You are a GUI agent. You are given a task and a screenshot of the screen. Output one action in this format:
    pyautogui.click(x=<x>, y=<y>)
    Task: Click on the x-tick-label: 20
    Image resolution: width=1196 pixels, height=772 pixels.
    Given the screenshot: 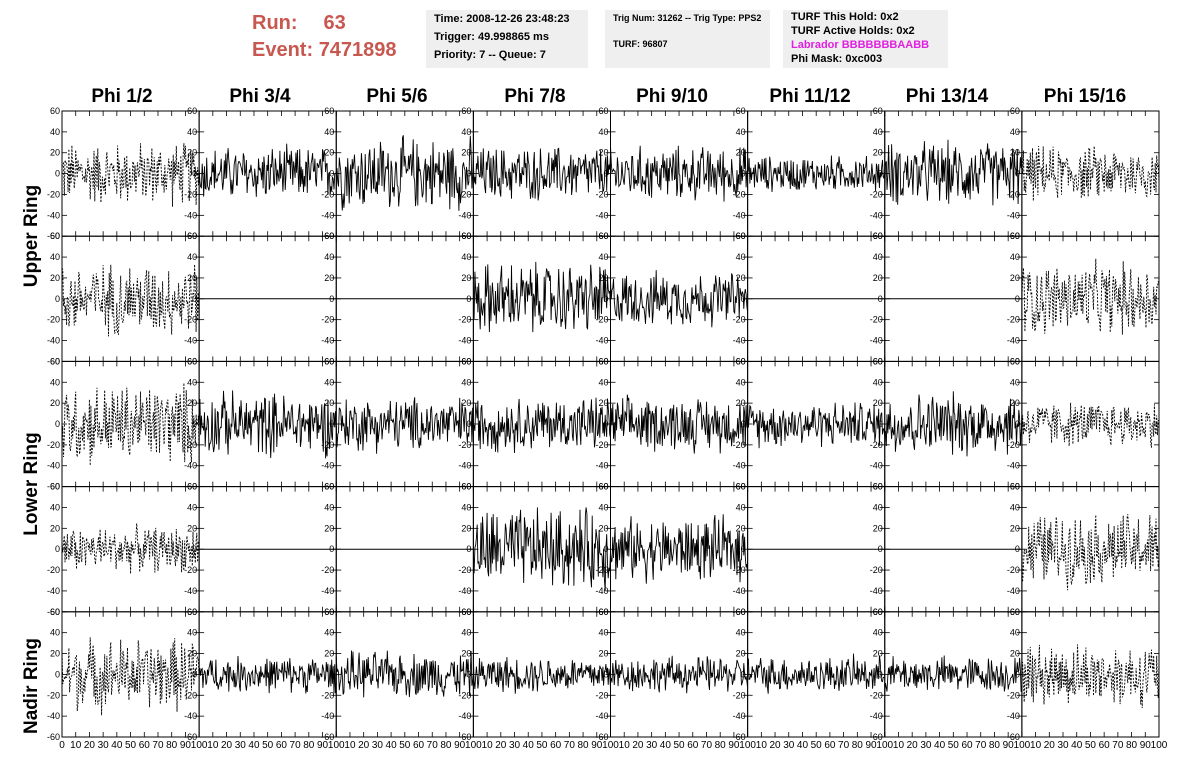 What is the action you would take?
    pyautogui.click(x=913, y=745)
    